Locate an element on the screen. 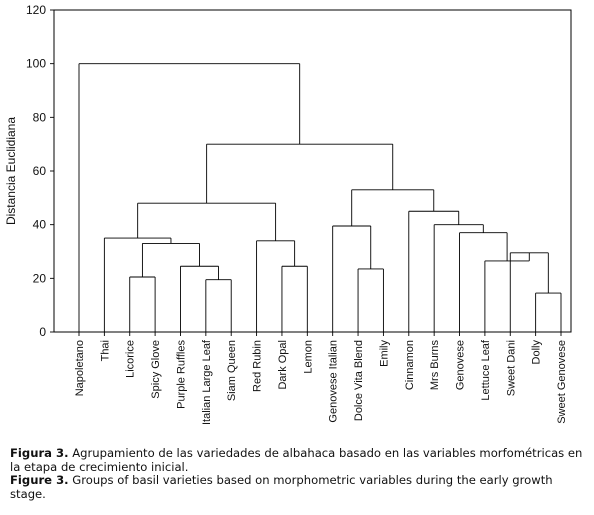 This screenshot has height=515, width=594. y-axis: 0 20 40 60 80 100 120 is located at coordinates (40, 171).